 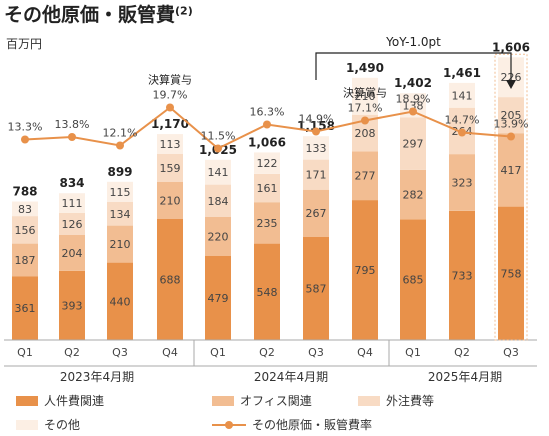 I want to click on bar-value-label: 133, so click(x=316, y=148).